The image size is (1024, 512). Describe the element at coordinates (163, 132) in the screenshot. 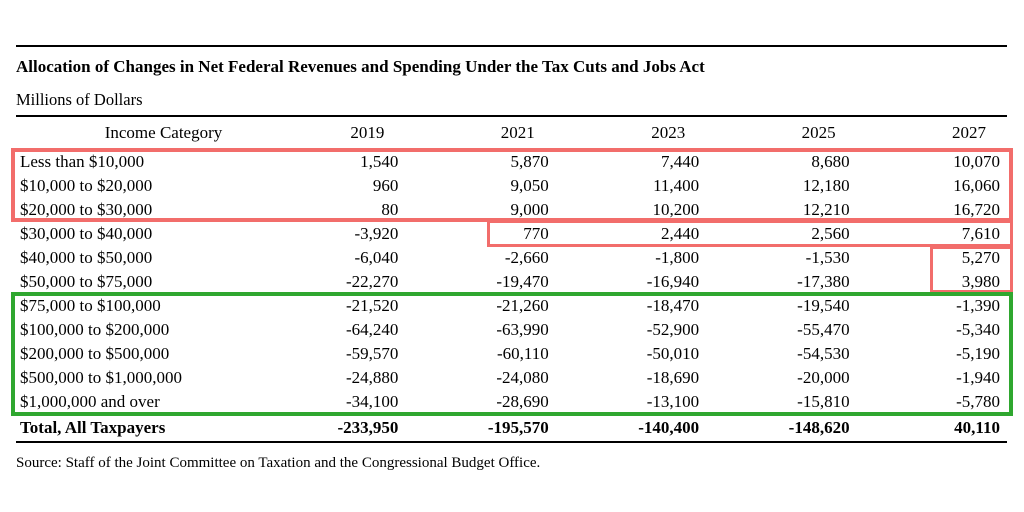

I see `column-header-income-category: Income Category` at that location.